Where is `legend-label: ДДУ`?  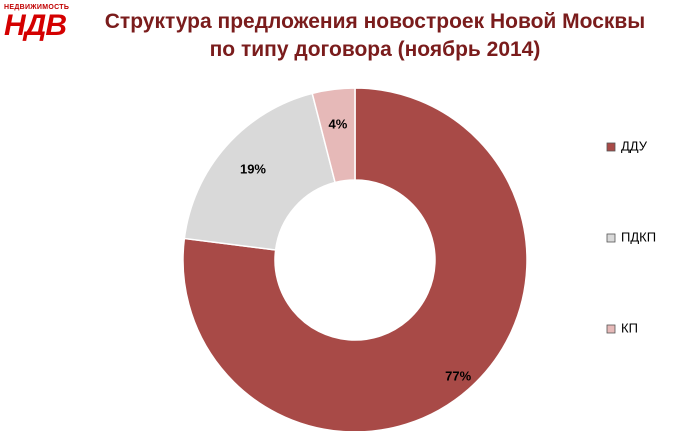
legend-label: ДДУ is located at coordinates (634, 145).